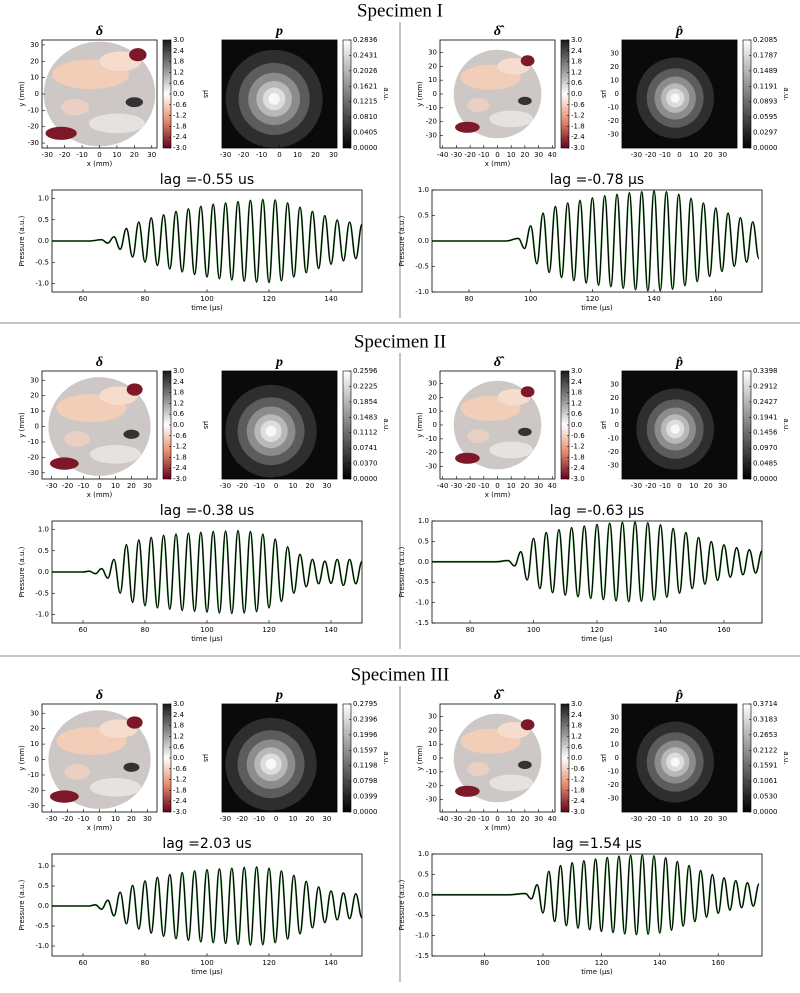  Describe the element at coordinates (83, 299) in the screenshot. I see `x-tick-label: 60` at that location.